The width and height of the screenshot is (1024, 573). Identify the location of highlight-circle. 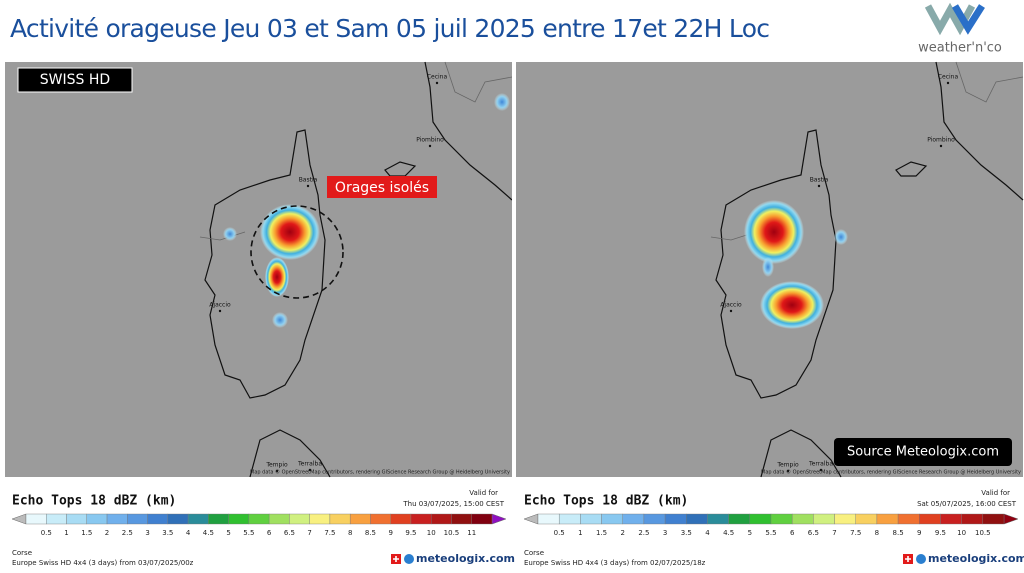
(297, 252).